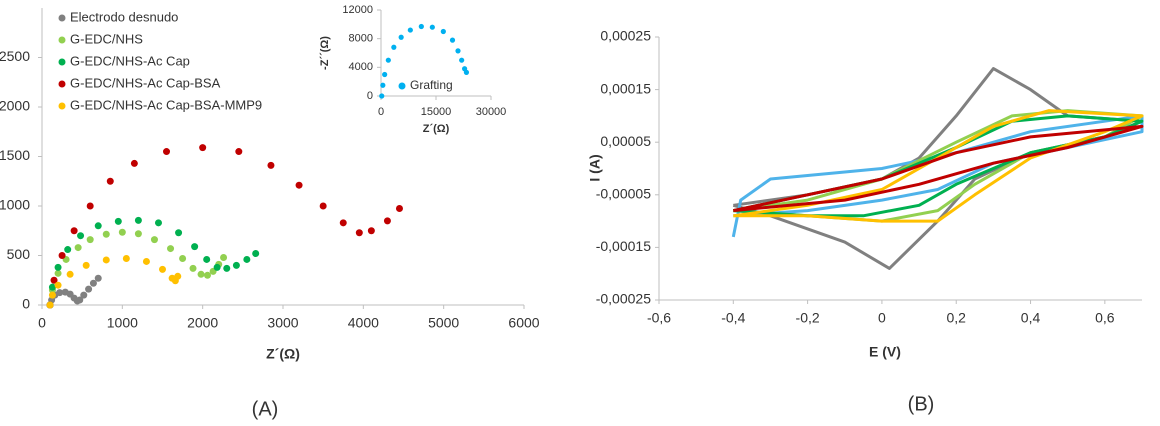 The width and height of the screenshot is (1160, 426). What do you see at coordinates (808, 318) in the screenshot?
I see `x-tick-label: -0,2` at bounding box center [808, 318].